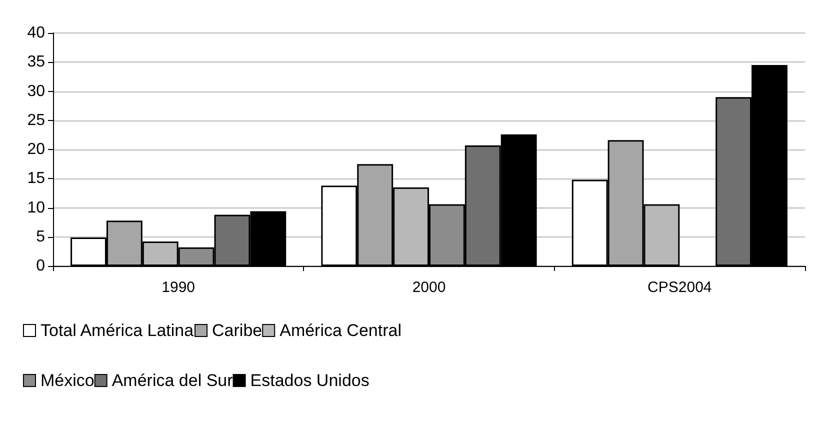  Describe the element at coordinates (36, 179) in the screenshot. I see `y-tick-label: 15` at that location.